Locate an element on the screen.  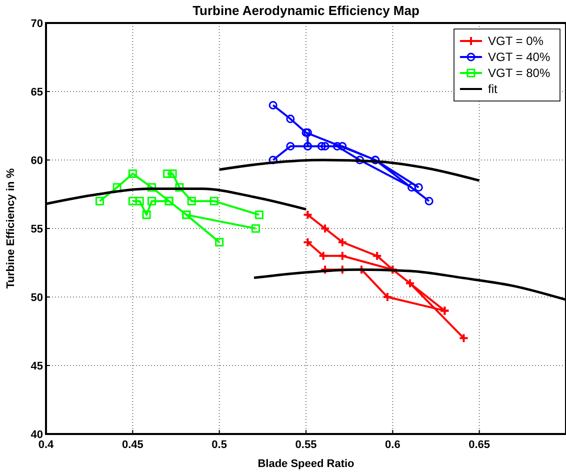
x-tick-label: 0.4 is located at coordinates (46, 445).